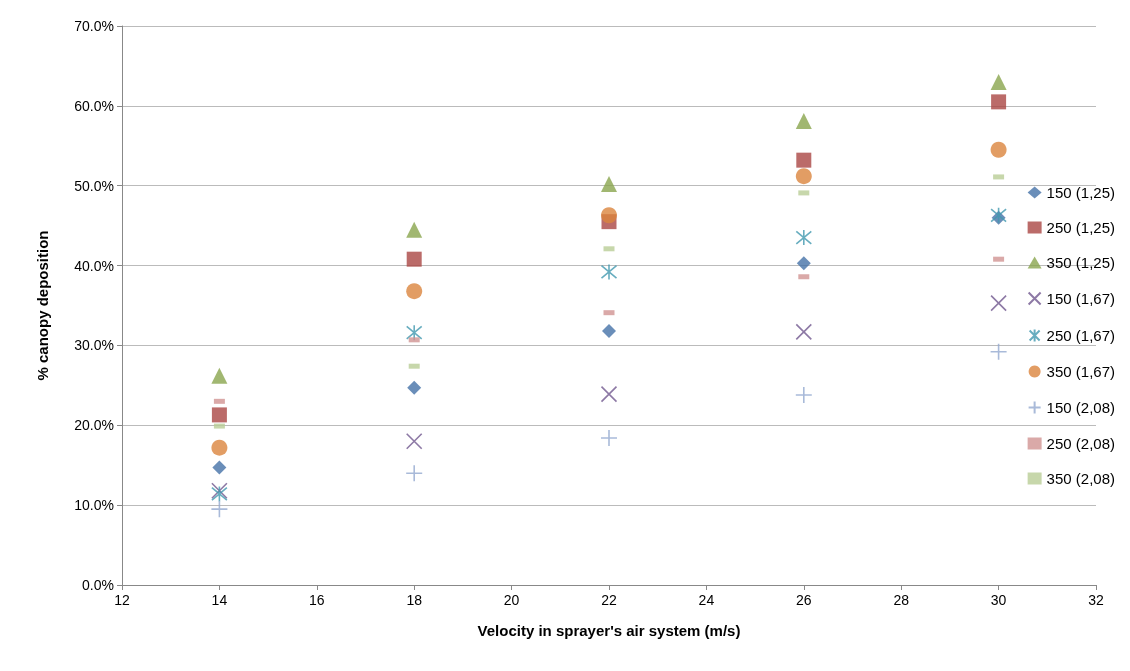 This screenshot has height=671, width=1130. I want to click on y-tick-label: 0.0%, so click(98, 585).